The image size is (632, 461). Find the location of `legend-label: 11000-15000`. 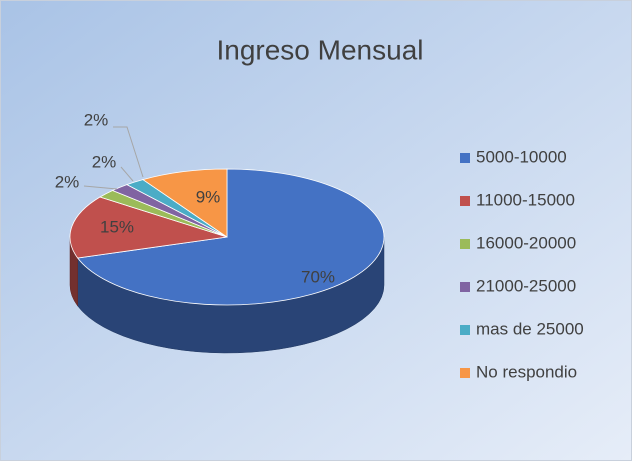

legend-label: 11000-15000 is located at coordinates (525, 199).